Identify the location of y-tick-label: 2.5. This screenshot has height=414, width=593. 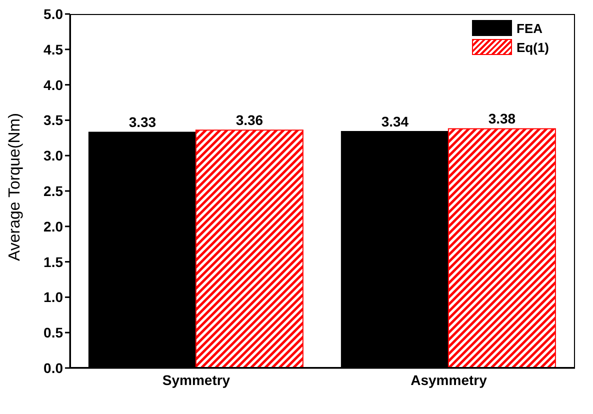
(54, 190).